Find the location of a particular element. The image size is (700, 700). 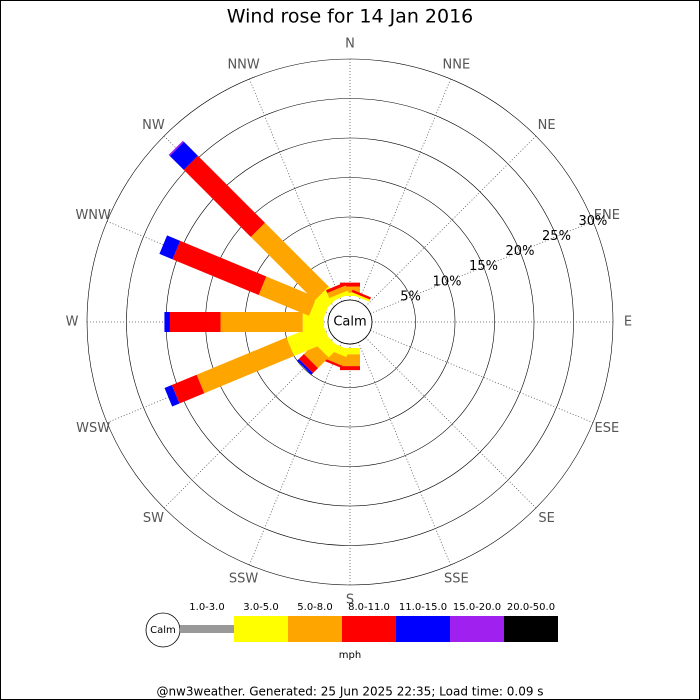

direction-label: WNW is located at coordinates (93, 215).